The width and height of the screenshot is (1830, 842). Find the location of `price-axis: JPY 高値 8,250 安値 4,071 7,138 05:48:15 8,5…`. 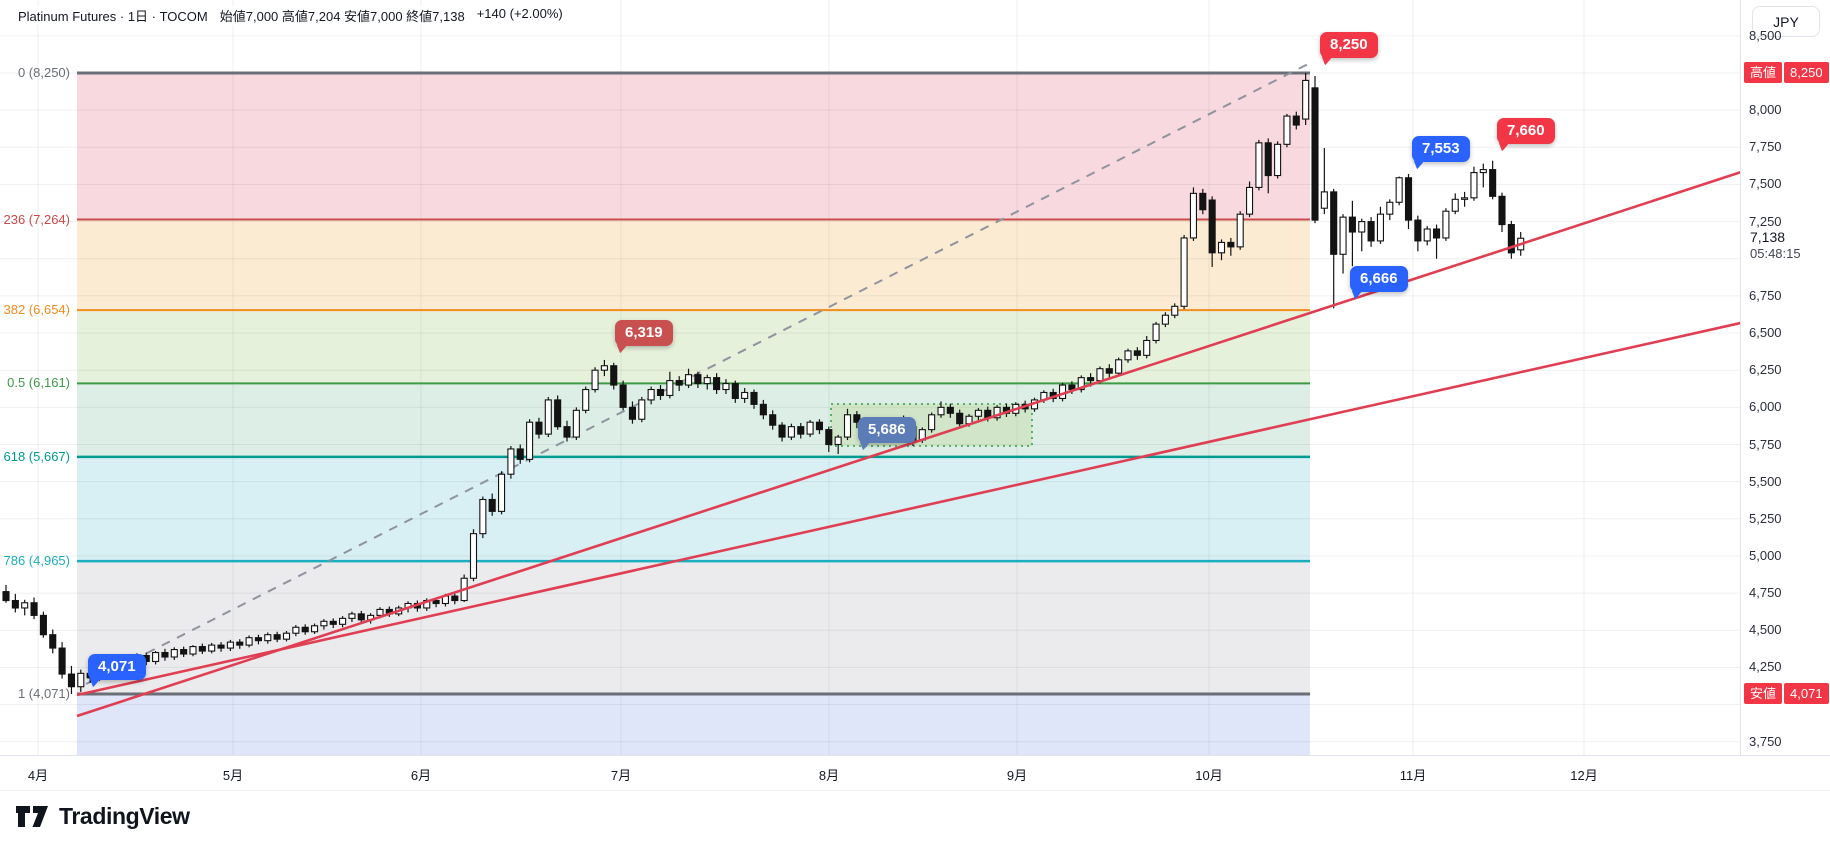

price-axis: JPY 高値 8,250 安値 4,071 7,138 05:48:15 8,5… is located at coordinates (1785, 377).